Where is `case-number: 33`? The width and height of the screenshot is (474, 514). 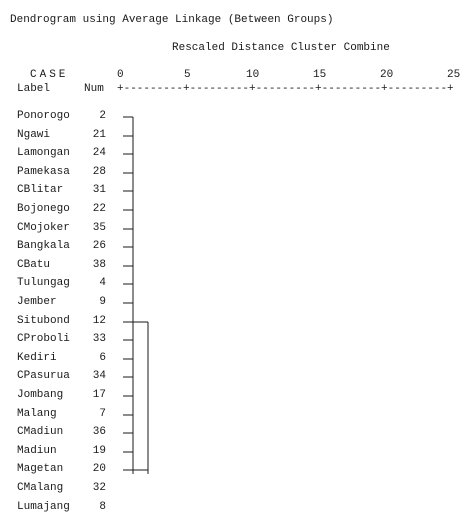
case-number: 33 is located at coordinates (99, 339).